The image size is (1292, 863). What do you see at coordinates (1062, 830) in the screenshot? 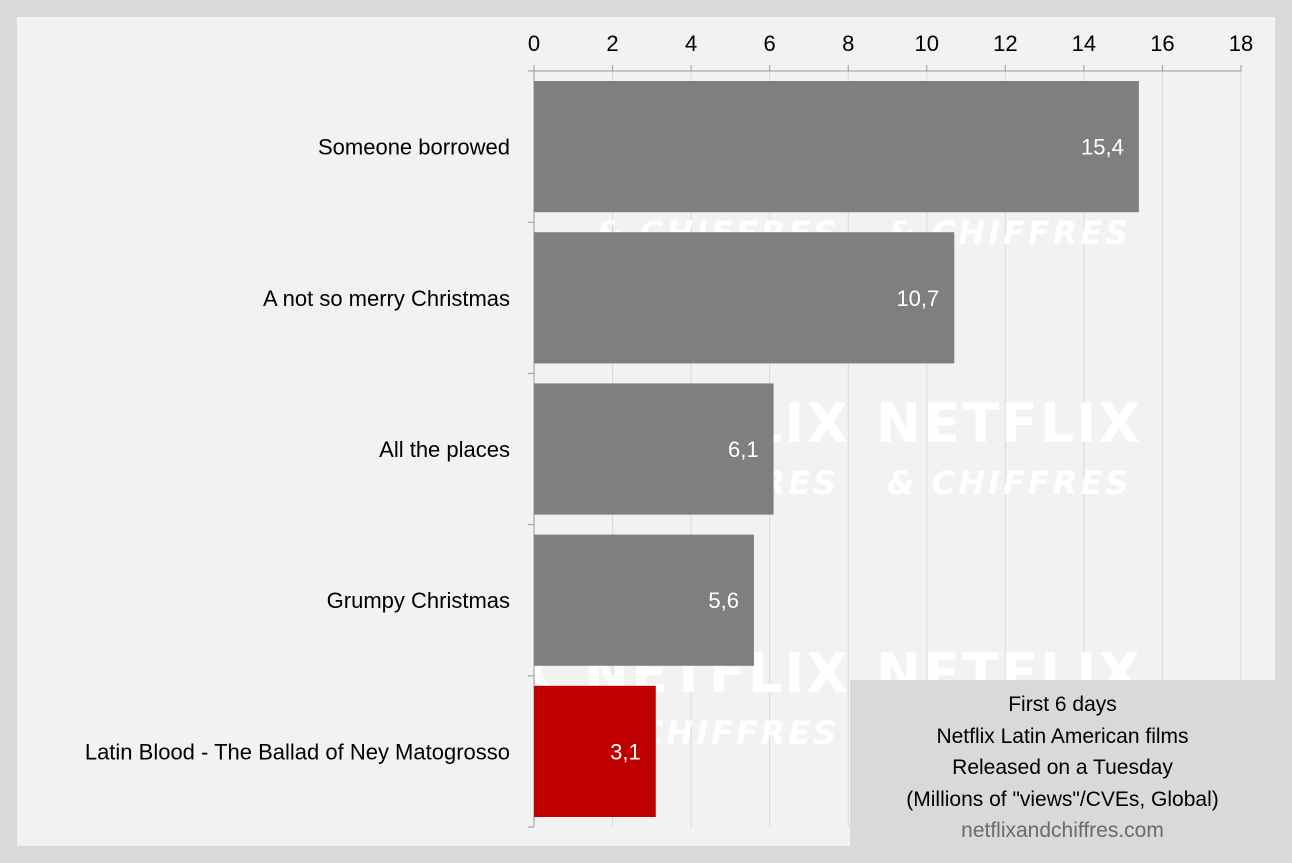
I see `source-site: netflixandchiffres.com` at bounding box center [1062, 830].